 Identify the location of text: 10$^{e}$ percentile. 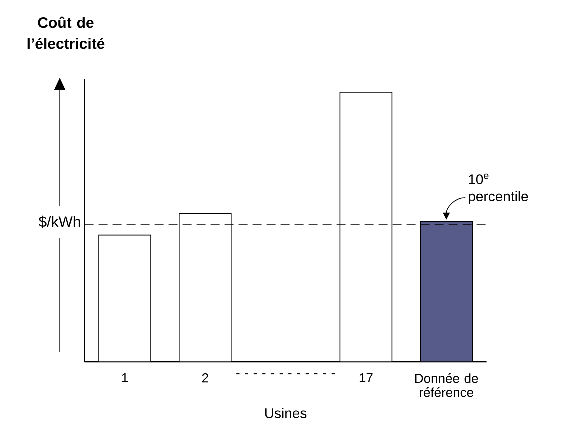
(498, 189).